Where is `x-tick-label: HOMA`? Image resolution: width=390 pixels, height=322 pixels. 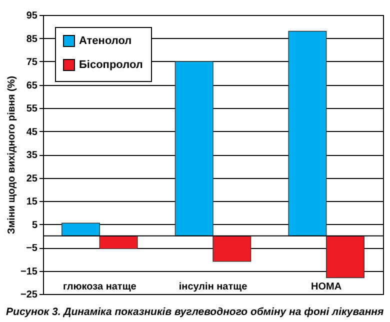
x-tick-label: HOMA is located at coordinates (326, 287).